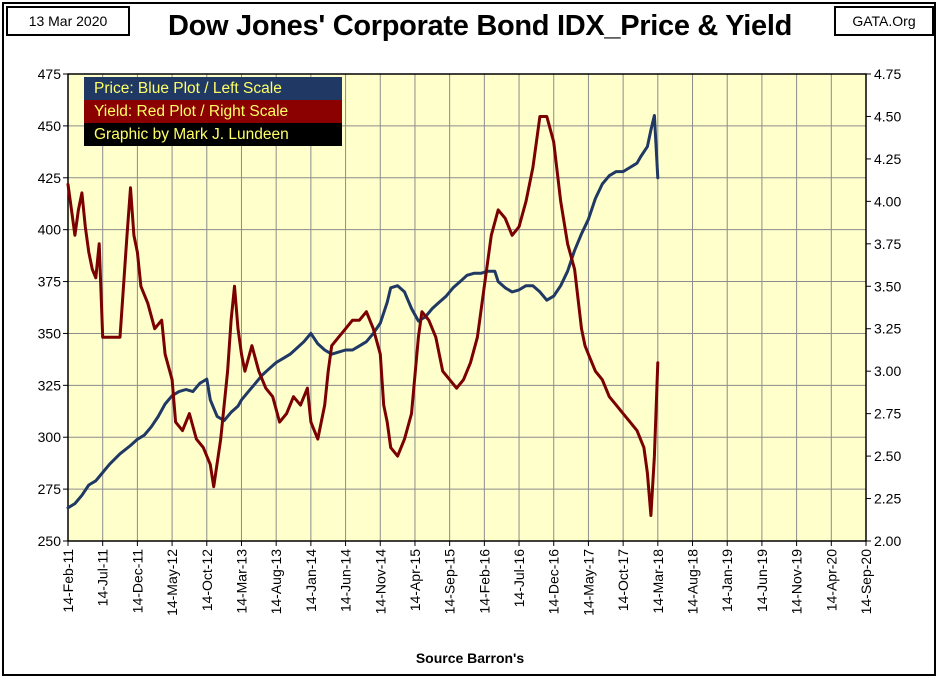 This screenshot has width=940, height=680. Describe the element at coordinates (213, 134) in the screenshot. I see `legend-credit: Graphic by Mark J. Lundeen` at that location.